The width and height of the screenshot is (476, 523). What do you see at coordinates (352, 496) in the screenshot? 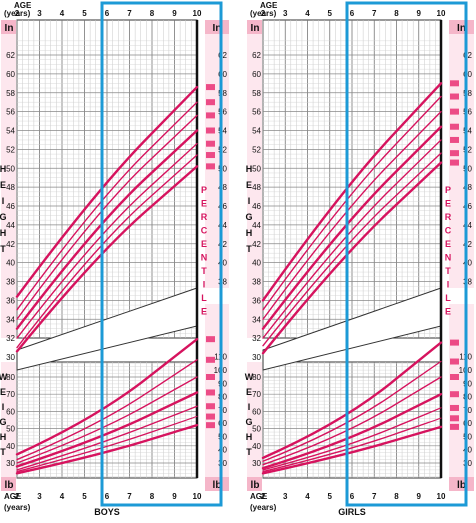
I see `age-tick-bottom: 6` at bounding box center [352, 496].